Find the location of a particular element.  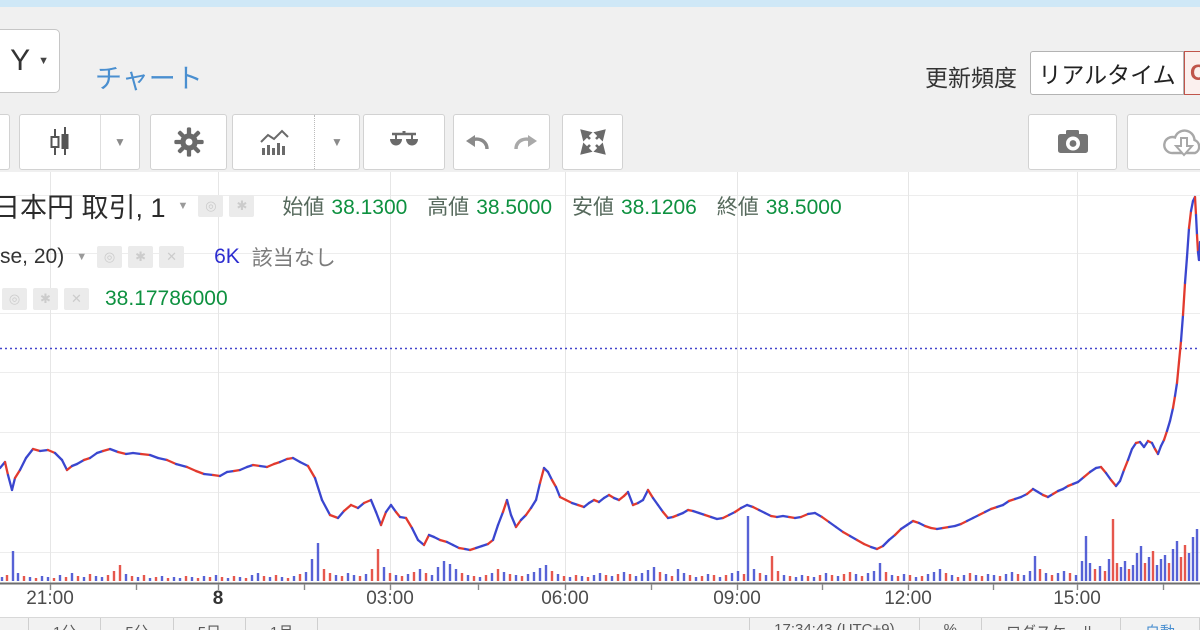

undo-arrow-icon is located at coordinates (478, 142).